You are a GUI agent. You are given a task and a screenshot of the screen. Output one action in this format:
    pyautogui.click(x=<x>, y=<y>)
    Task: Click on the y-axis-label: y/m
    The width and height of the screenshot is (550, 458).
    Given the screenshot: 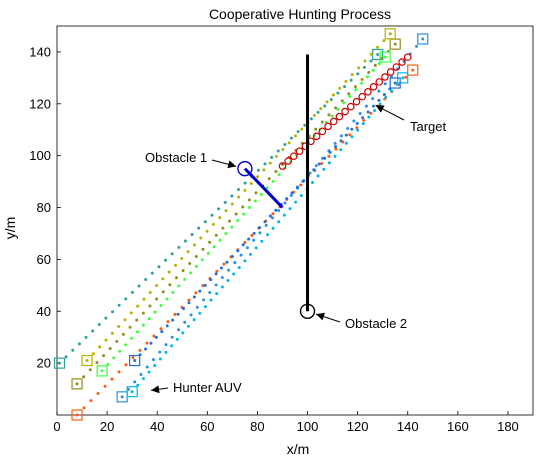 What is the action you would take?
    pyautogui.click(x=10, y=228)
    